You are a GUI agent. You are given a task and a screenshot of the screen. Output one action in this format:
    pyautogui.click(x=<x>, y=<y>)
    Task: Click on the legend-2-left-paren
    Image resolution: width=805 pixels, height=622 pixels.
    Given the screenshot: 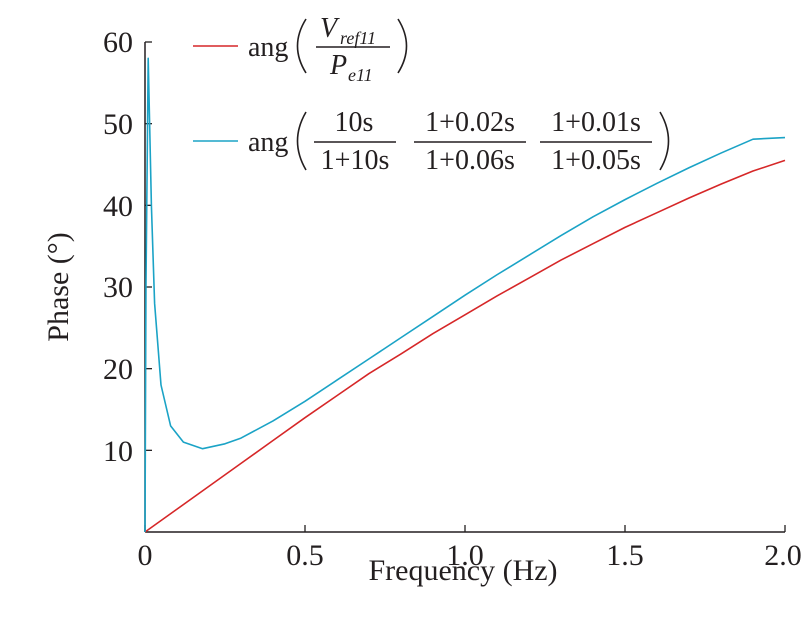 What is the action you would take?
    pyautogui.click(x=301, y=141)
    